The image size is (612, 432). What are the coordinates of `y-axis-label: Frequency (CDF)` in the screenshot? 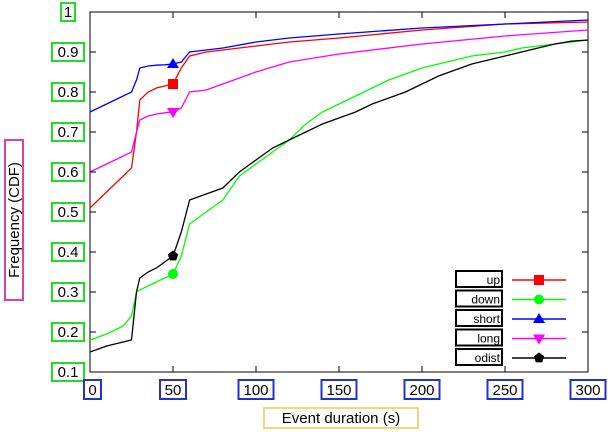 It's located at (14, 220).